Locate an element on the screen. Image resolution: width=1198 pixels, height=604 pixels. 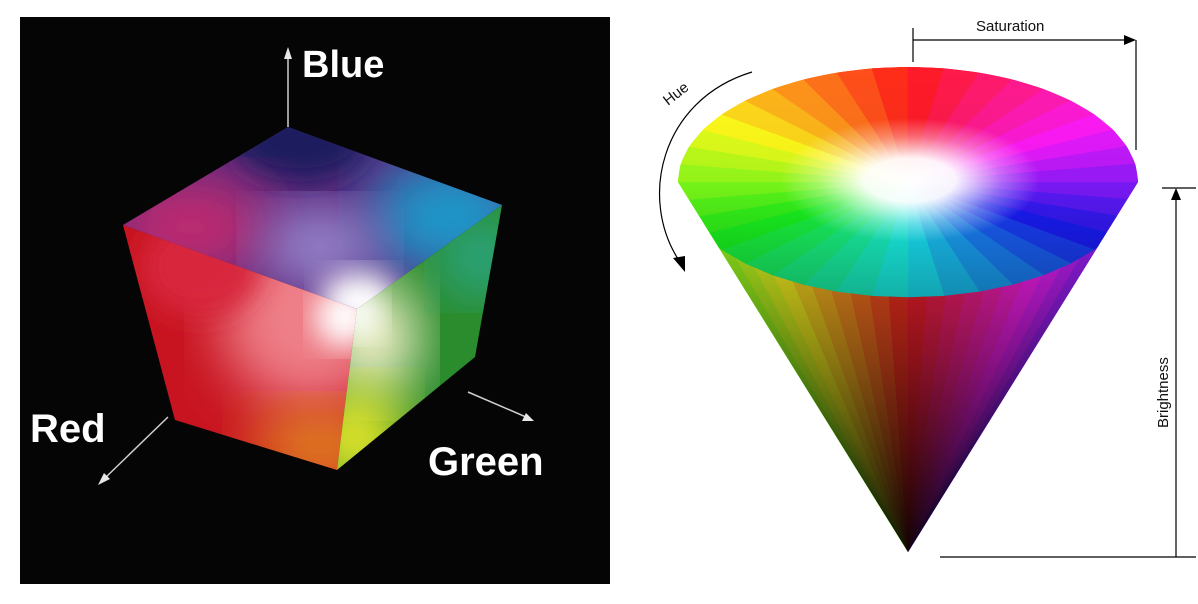
green-axis-label: Green is located at coordinates (486, 462).